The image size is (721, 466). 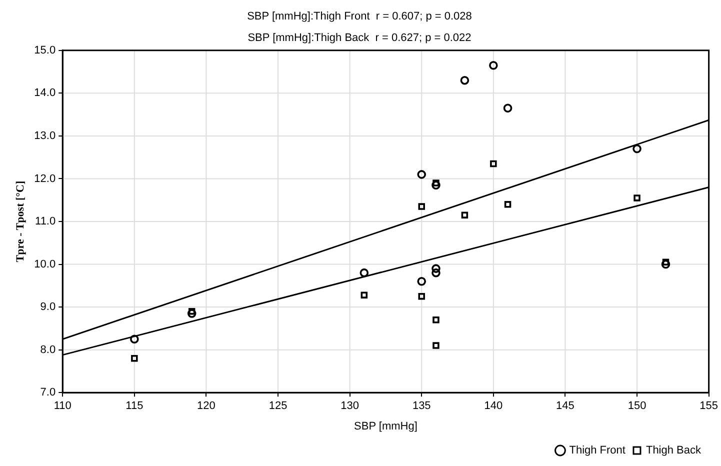 What do you see at coordinates (45, 50) in the screenshot?
I see `y-tick-label: 15.0` at bounding box center [45, 50].